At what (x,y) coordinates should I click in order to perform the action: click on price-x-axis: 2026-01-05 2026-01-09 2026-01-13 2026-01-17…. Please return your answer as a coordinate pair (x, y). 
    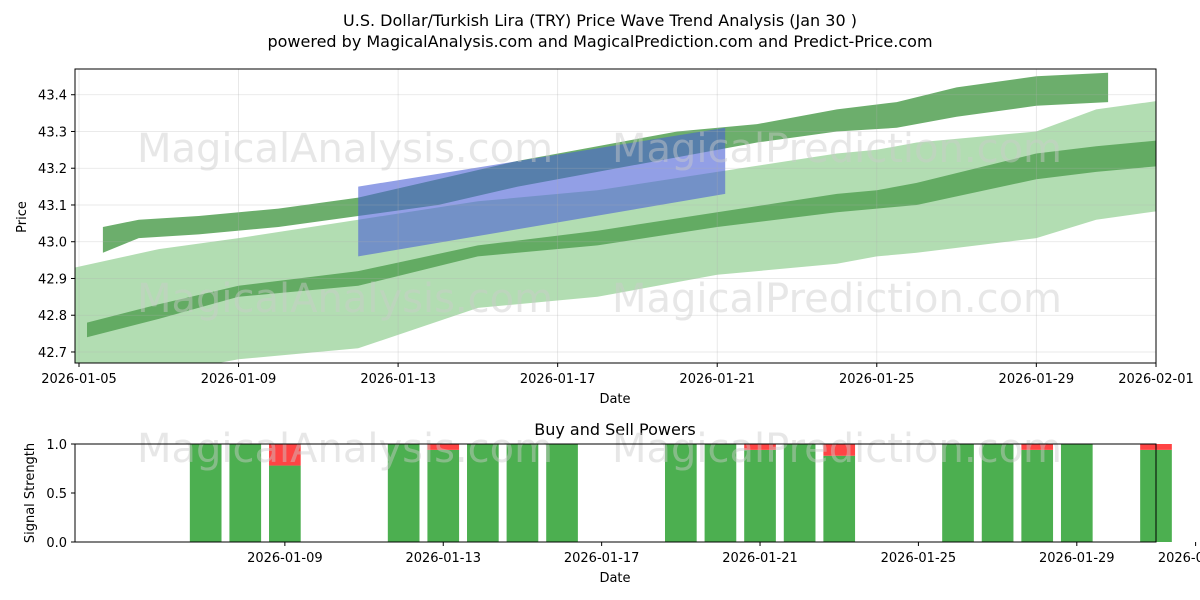
    Looking at the image, I should click on (617, 375).